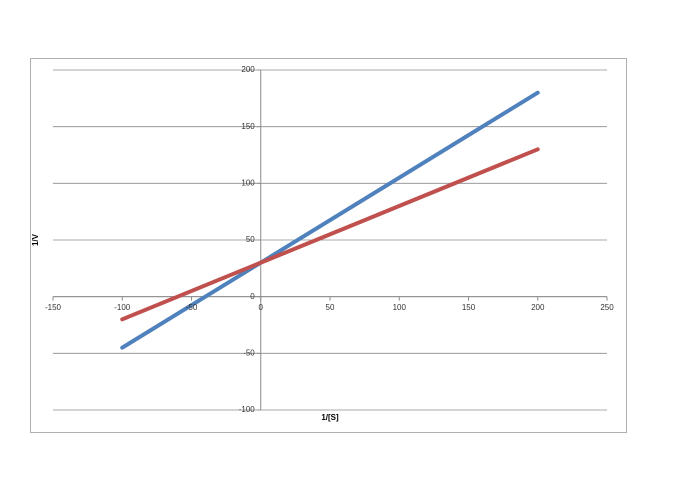 The image size is (700, 500). Describe the element at coordinates (607, 307) in the screenshot. I see `x-tick-label: 250` at that location.